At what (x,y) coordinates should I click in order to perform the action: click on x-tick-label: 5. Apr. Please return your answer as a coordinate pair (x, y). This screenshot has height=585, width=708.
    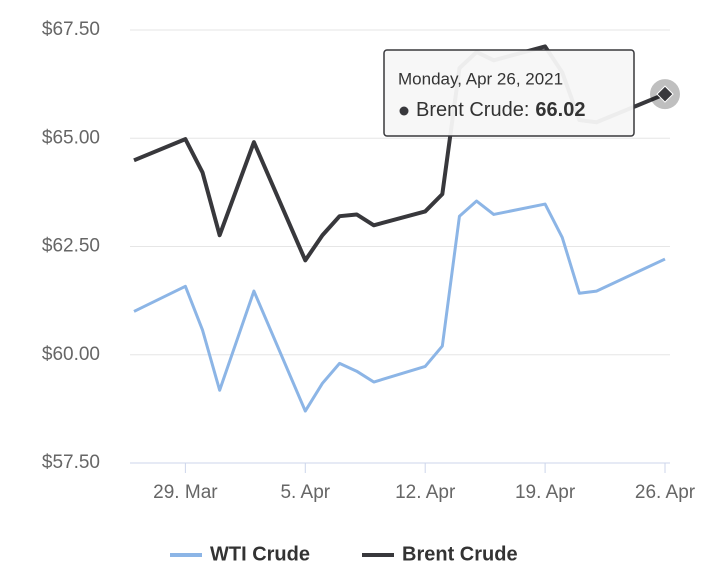
    Looking at the image, I should click on (305, 492).